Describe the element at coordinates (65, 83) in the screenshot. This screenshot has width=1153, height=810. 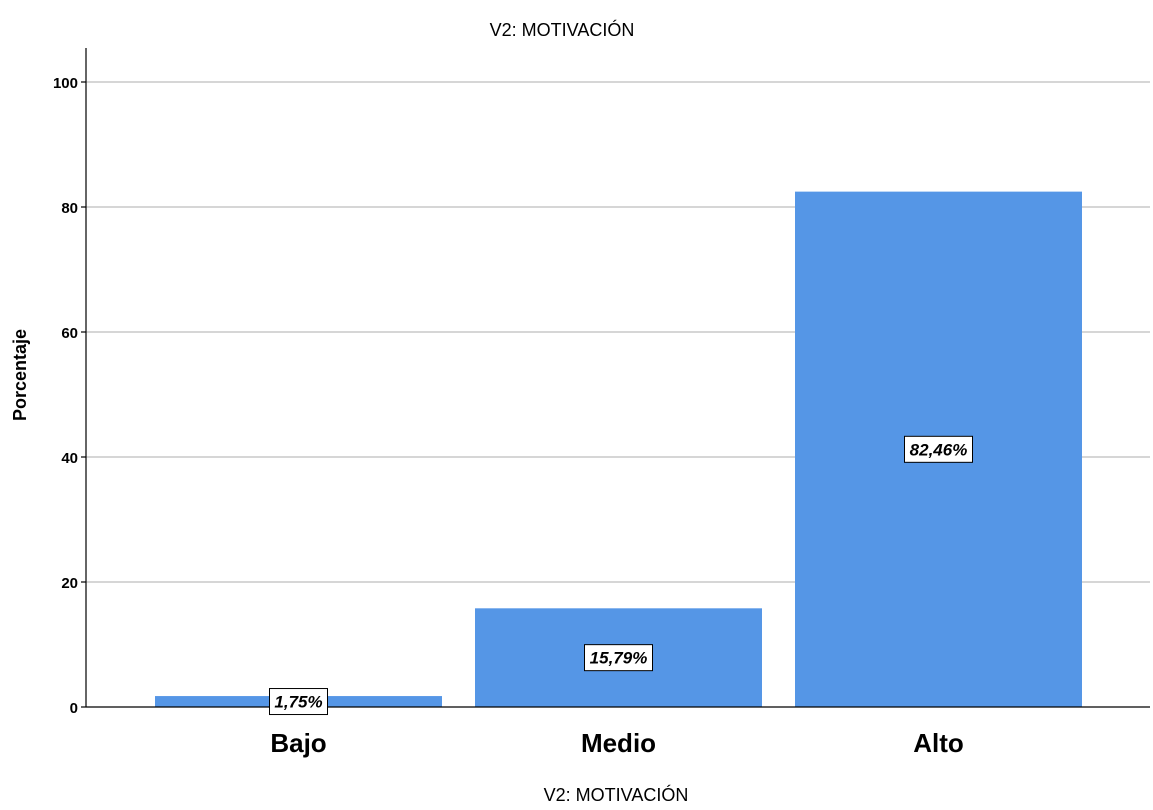
I see `y-tick-label: 100` at that location.